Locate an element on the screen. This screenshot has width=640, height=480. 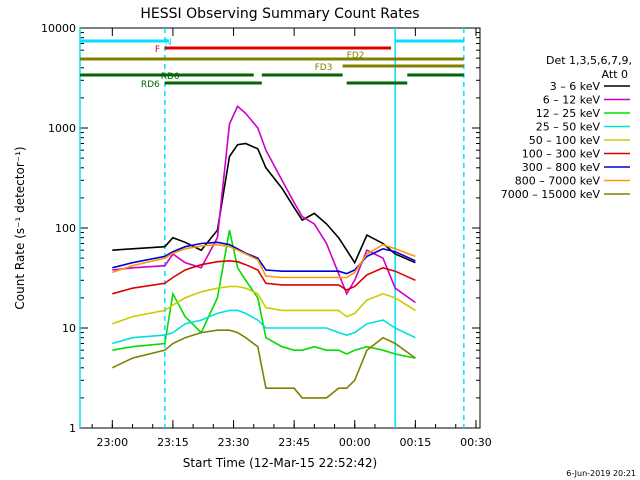
y-tick-label: 10 is located at coordinates (69, 328).